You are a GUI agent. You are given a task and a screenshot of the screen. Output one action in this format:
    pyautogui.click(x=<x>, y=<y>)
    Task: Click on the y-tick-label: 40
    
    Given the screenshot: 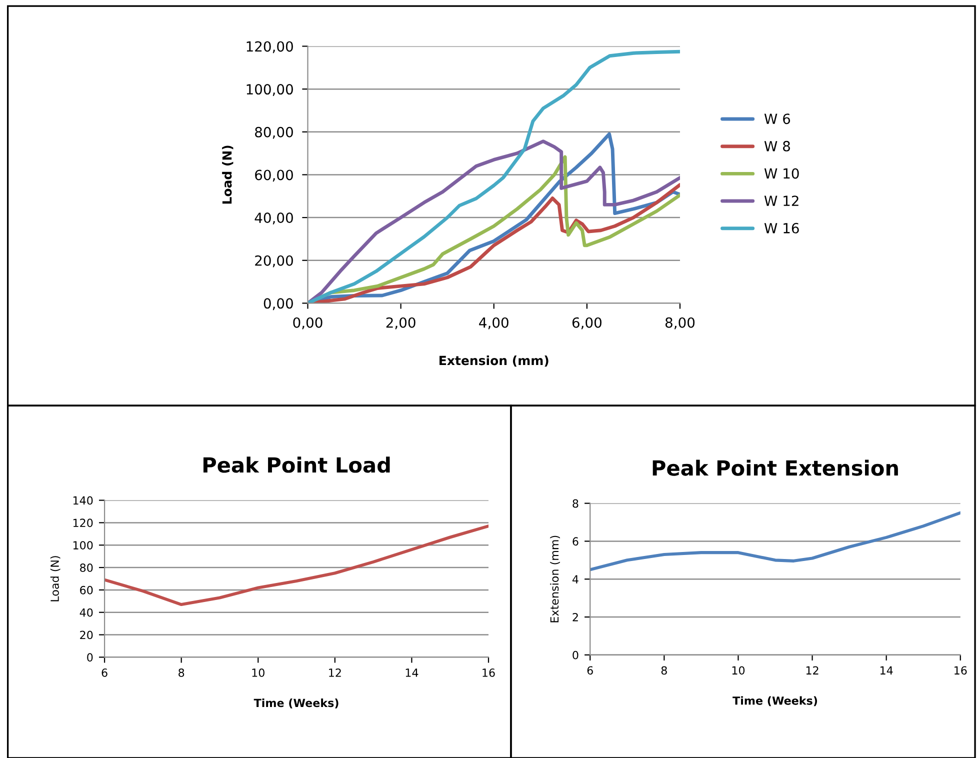 What is the action you would take?
    pyautogui.click(x=86, y=612)
    